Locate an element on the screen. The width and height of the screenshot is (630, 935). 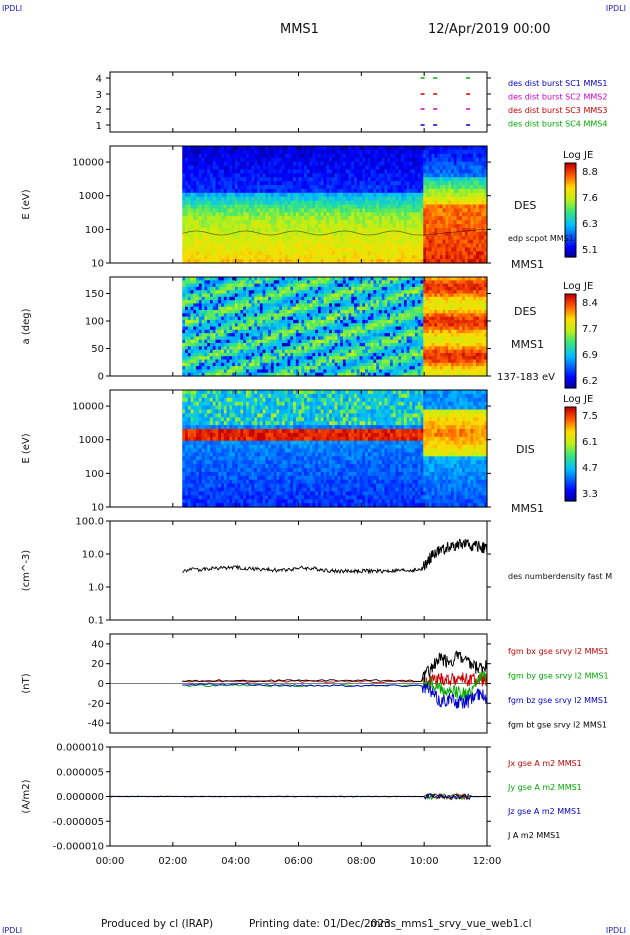
des-energy-spectrogram-cells is located at coordinates (334, 205).